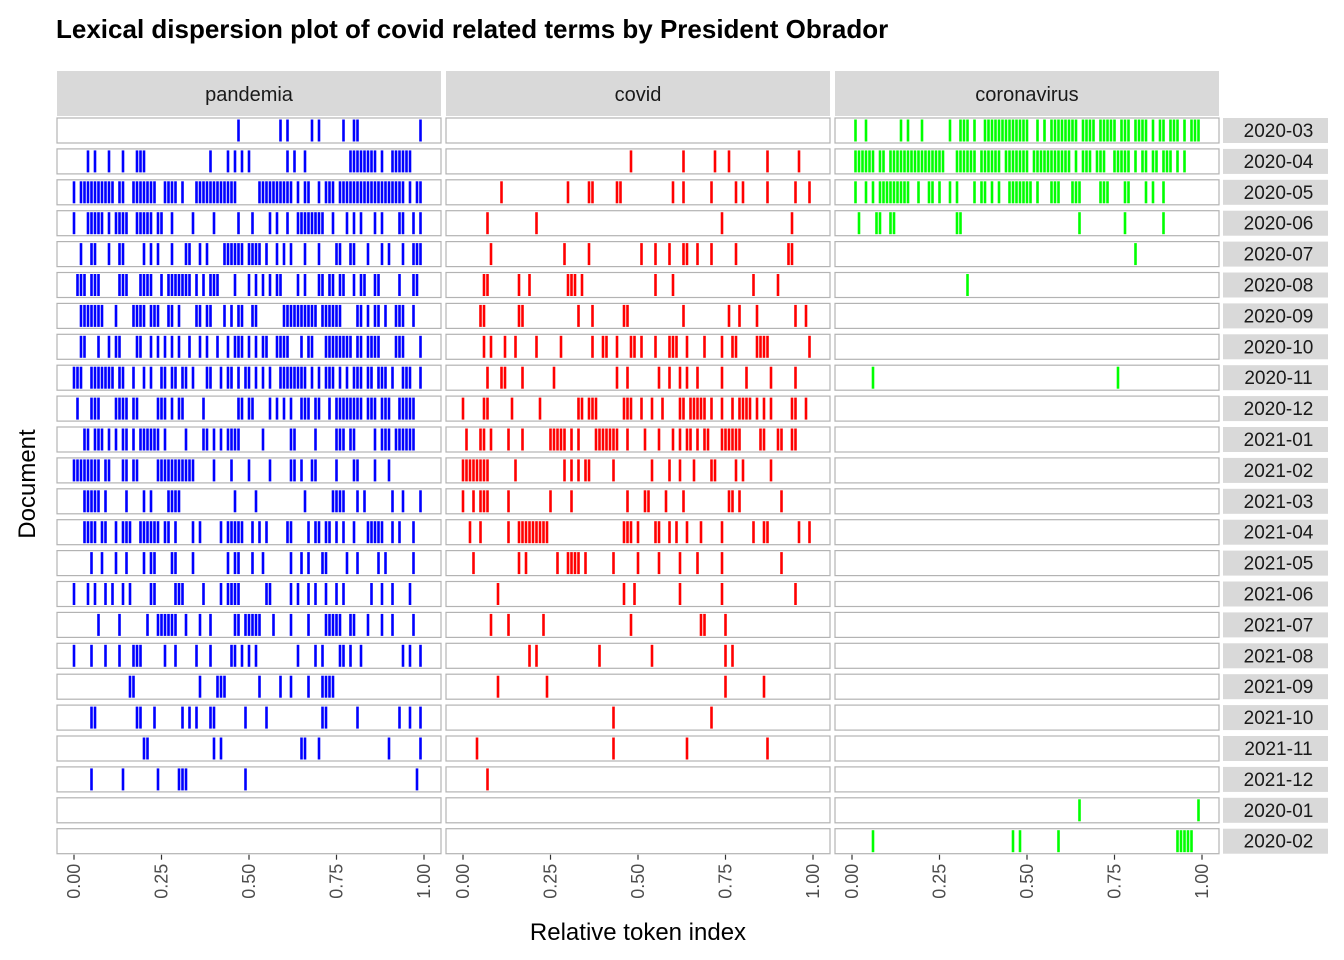 This screenshot has height=960, width=1344. Describe the element at coordinates (1026, 95) in the screenshot. I see `facet-strip-label: coronavirus` at that location.